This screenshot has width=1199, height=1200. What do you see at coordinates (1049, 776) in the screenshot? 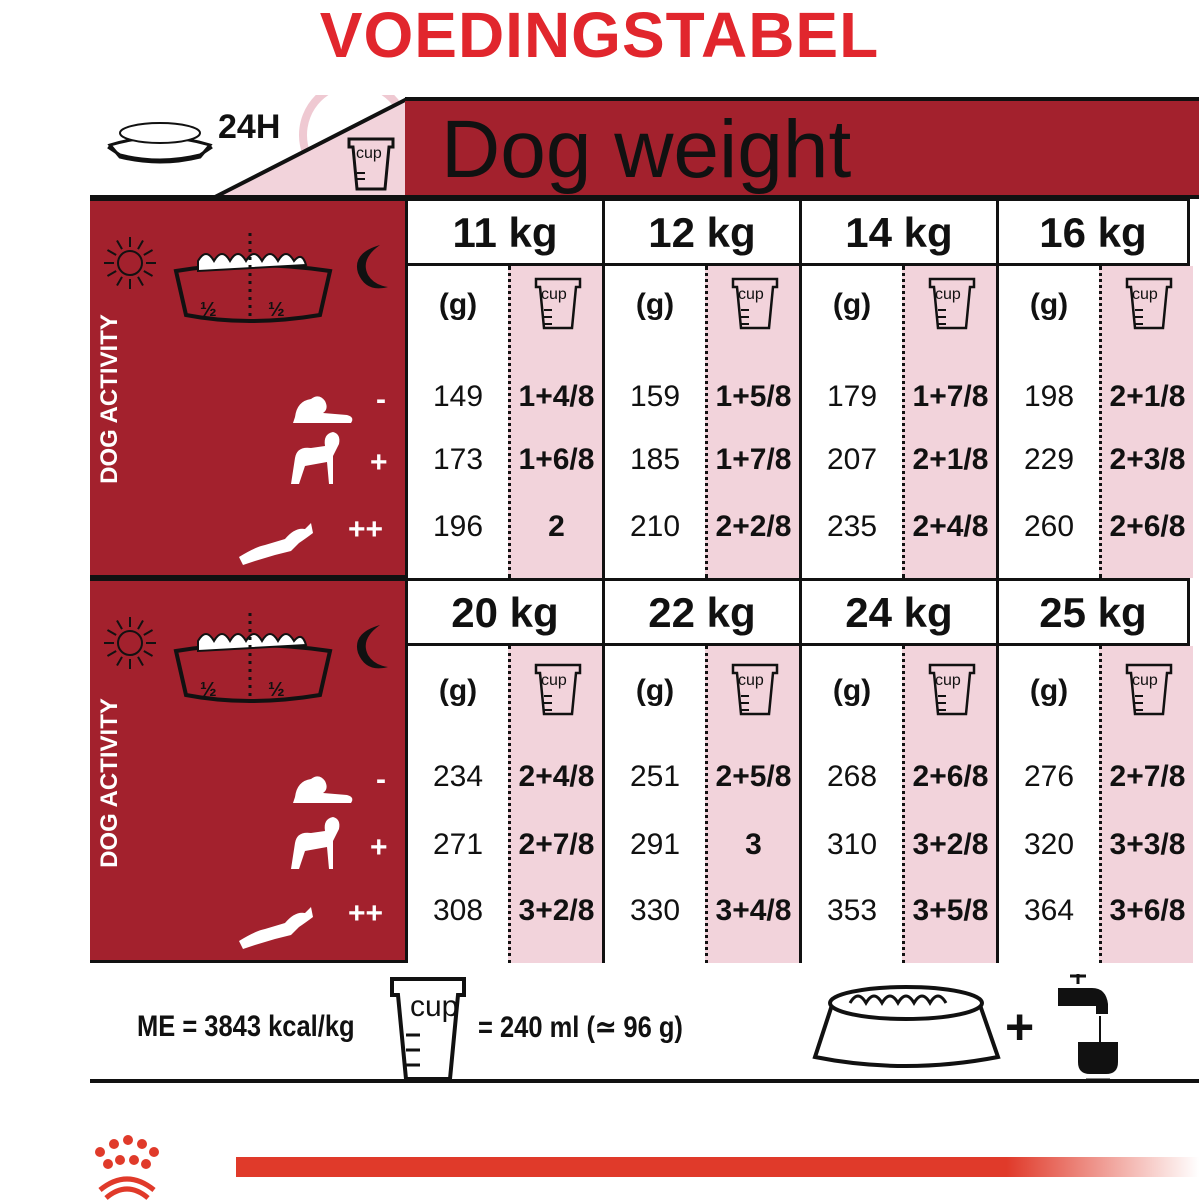
I see `grams-value: 276` at bounding box center [1049, 776].